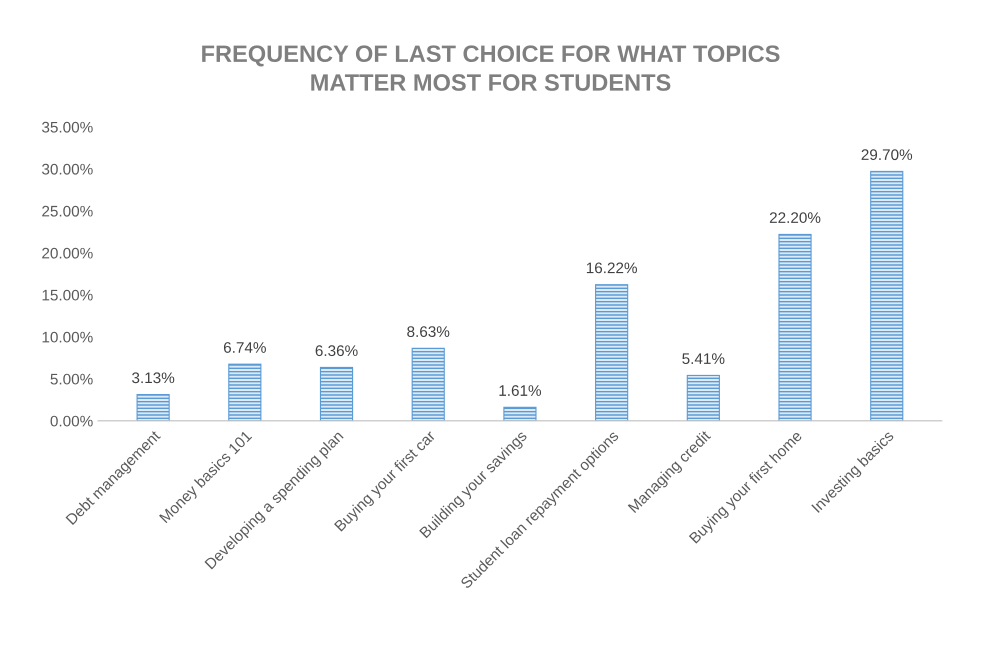 The width and height of the screenshot is (981, 668). What do you see at coordinates (337, 350) in the screenshot?
I see `data-label: 6.36%` at bounding box center [337, 350].